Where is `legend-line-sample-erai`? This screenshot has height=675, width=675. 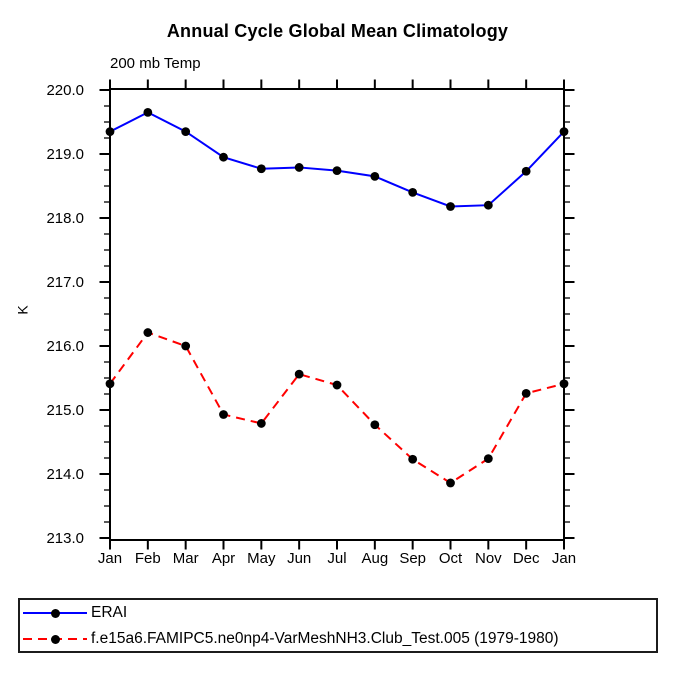 legend-line-sample-erai is located at coordinates (55, 613).